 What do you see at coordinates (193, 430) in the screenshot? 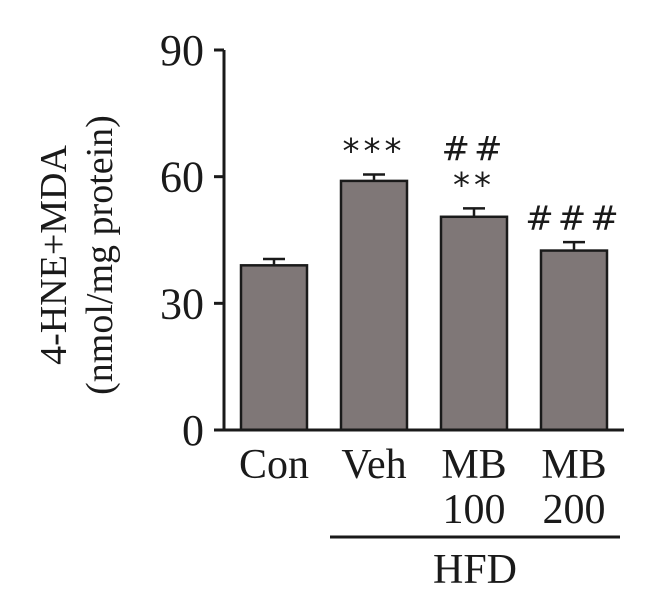
I see `y-tick-label: 0` at bounding box center [193, 430].